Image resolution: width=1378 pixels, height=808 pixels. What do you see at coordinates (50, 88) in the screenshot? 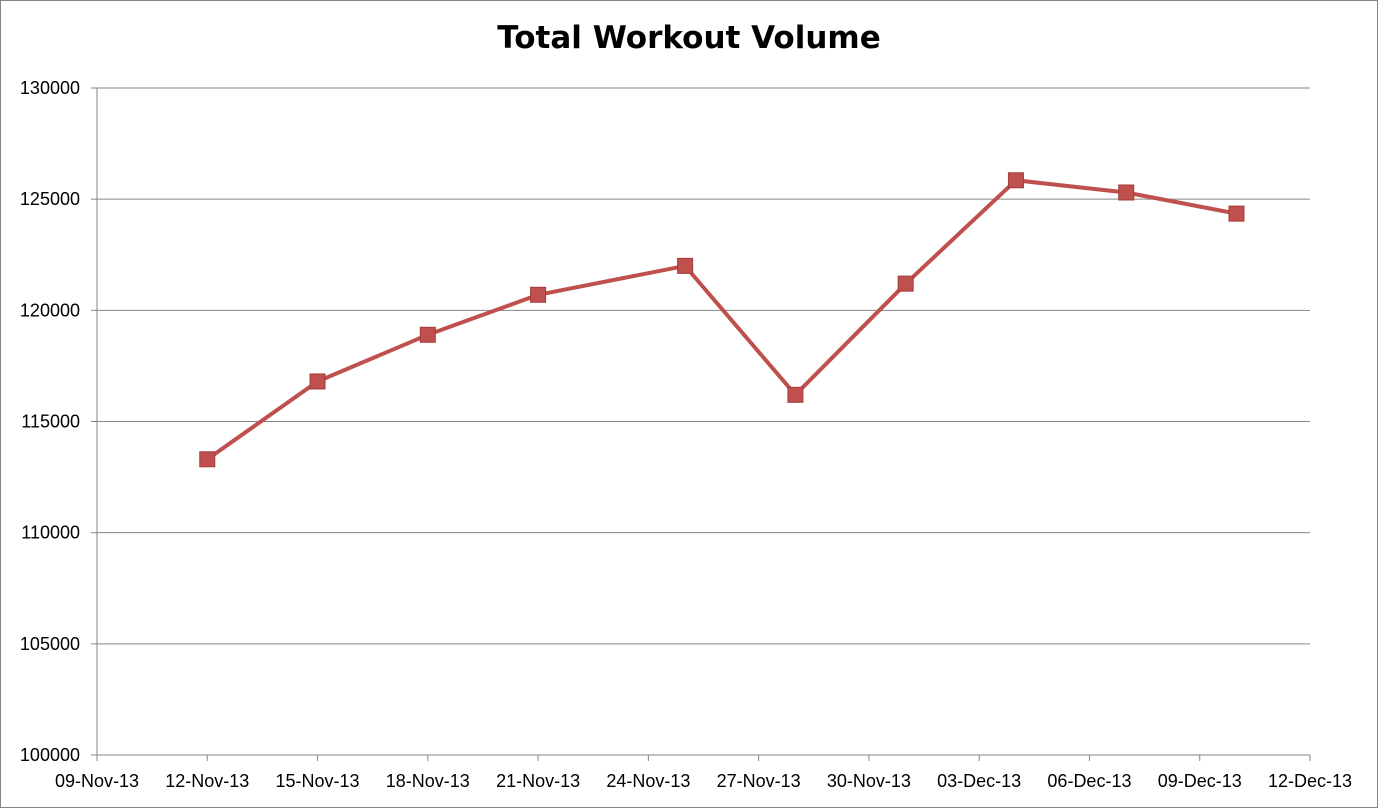
I see `y-tick-label: 130000` at bounding box center [50, 88].